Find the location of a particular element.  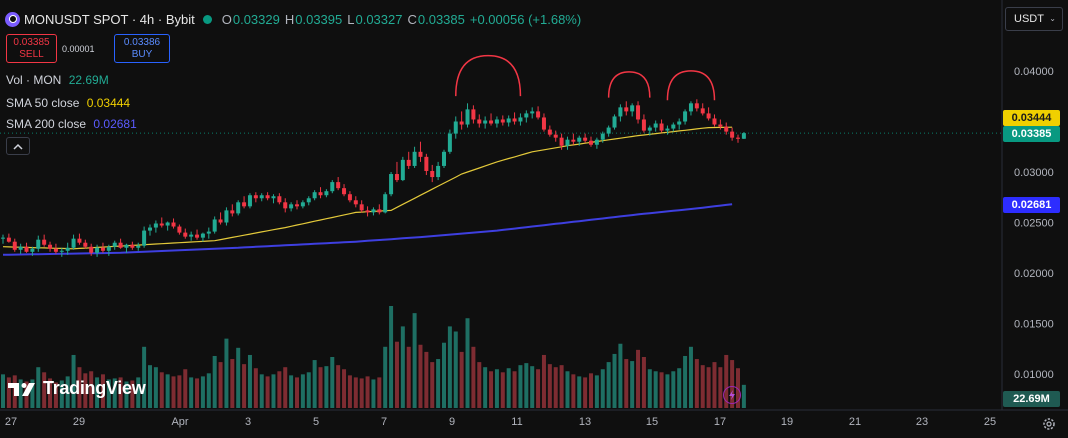

arc-annotation is located at coordinates (488, 75).